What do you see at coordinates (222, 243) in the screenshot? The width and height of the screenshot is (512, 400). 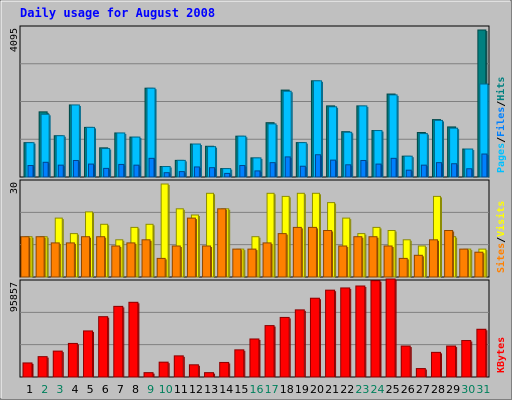 I see `bar-sites-day-14-body` at bounding box center [222, 243].